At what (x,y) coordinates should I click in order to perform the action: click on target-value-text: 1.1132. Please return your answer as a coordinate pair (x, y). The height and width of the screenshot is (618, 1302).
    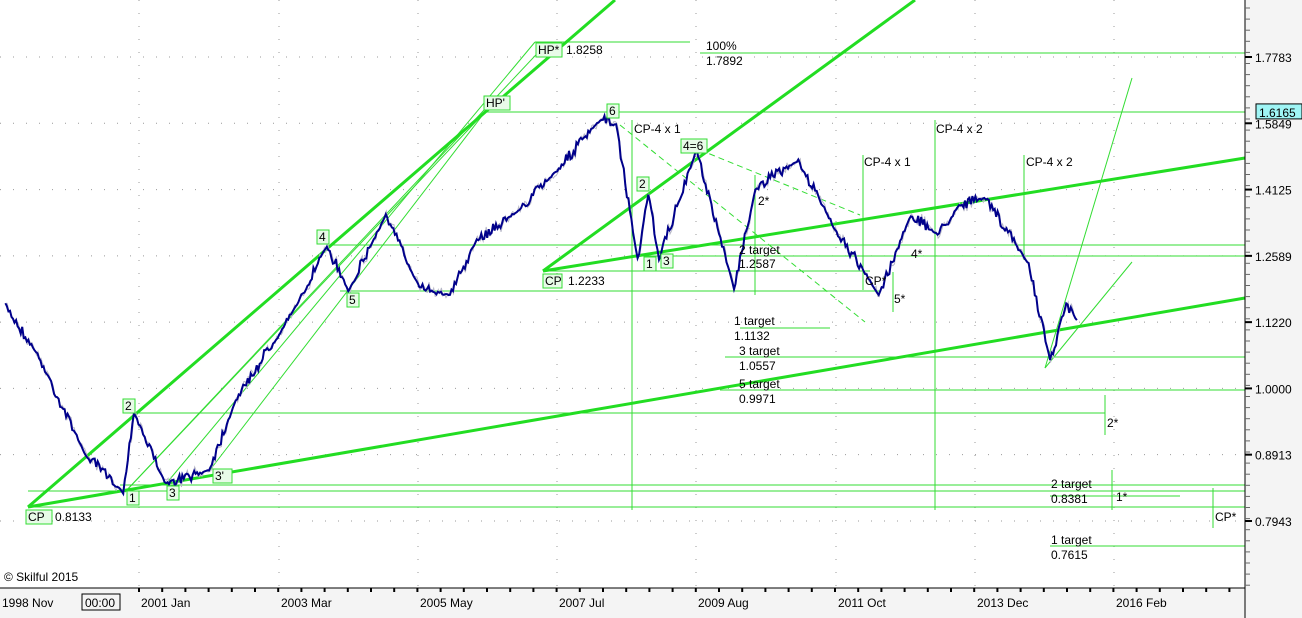
    Looking at the image, I should click on (752, 336).